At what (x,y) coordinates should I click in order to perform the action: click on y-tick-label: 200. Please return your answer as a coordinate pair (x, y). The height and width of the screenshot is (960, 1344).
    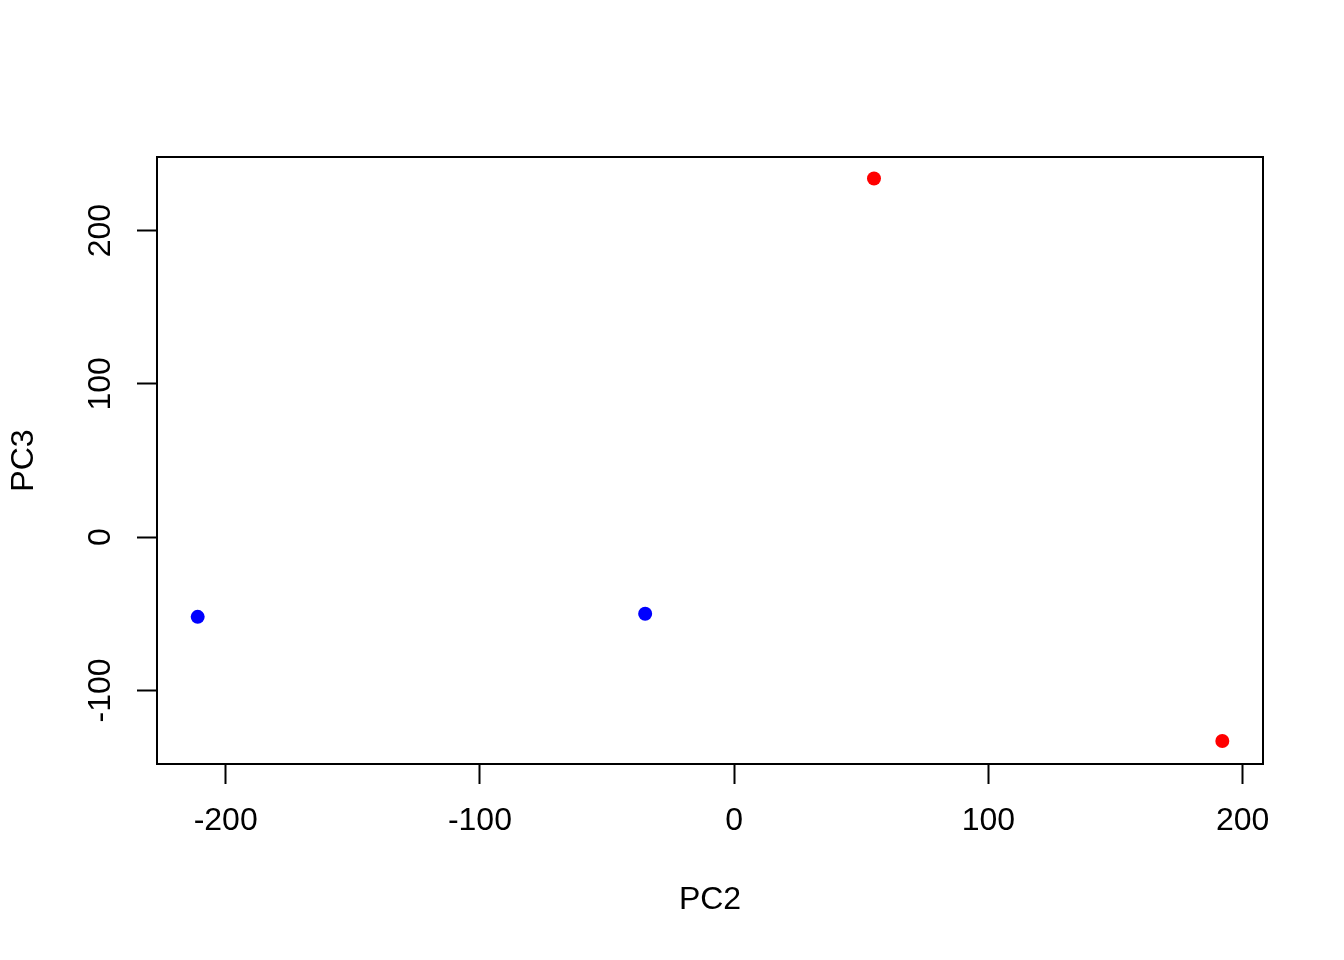
    Looking at the image, I should click on (98, 230).